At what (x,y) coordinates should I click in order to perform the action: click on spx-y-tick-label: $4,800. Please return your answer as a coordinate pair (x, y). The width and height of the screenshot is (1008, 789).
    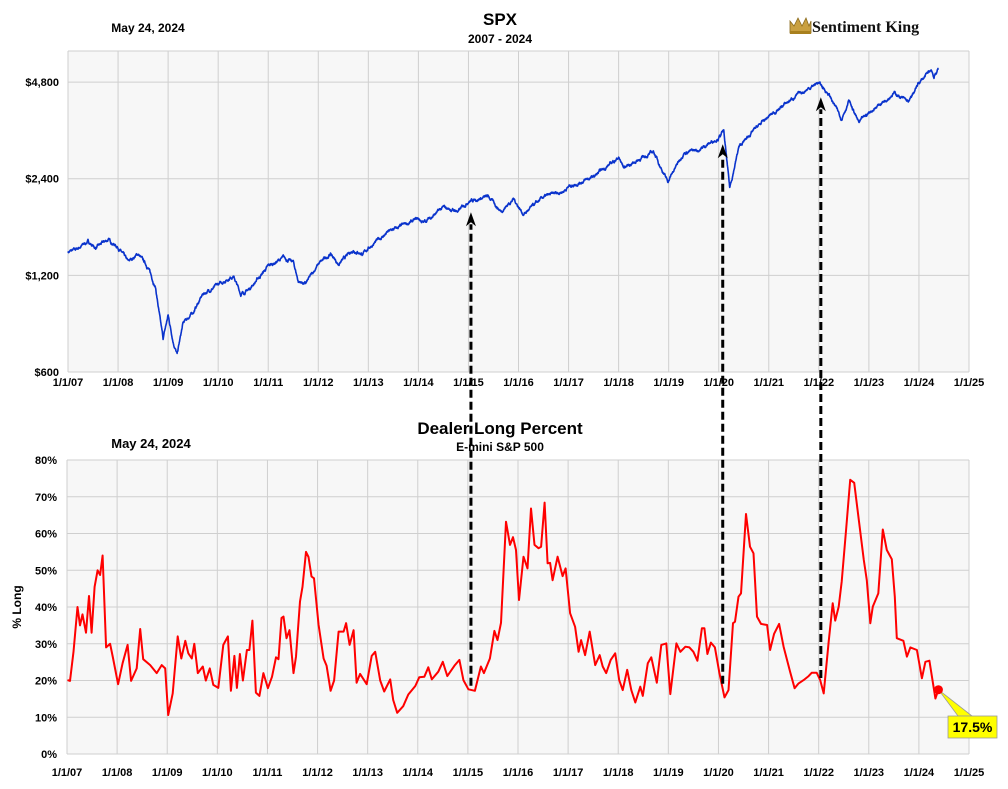
    Looking at the image, I should click on (42, 83).